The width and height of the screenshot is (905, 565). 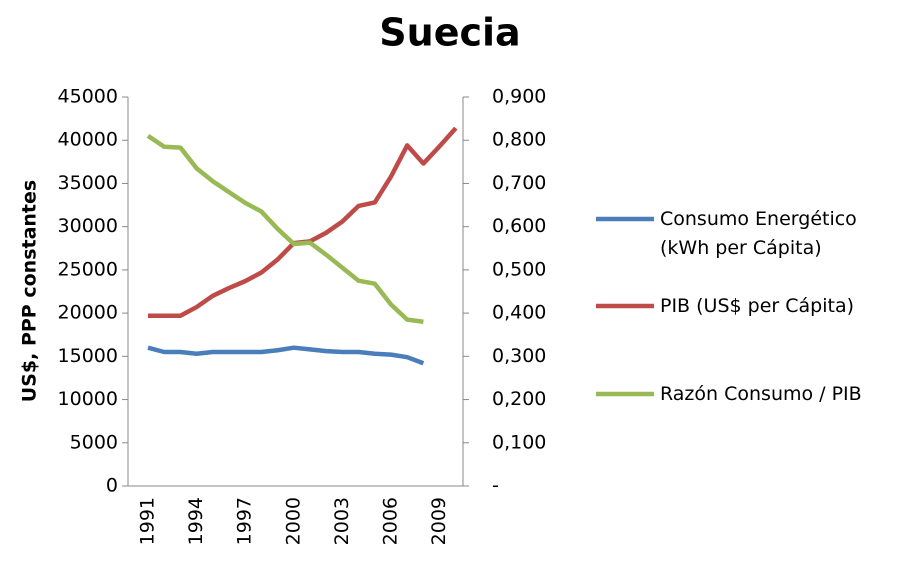 What do you see at coordinates (758, 233) in the screenshot?
I see `legend-label: Consumo Energético (kWh per Cápita)` at bounding box center [758, 233].